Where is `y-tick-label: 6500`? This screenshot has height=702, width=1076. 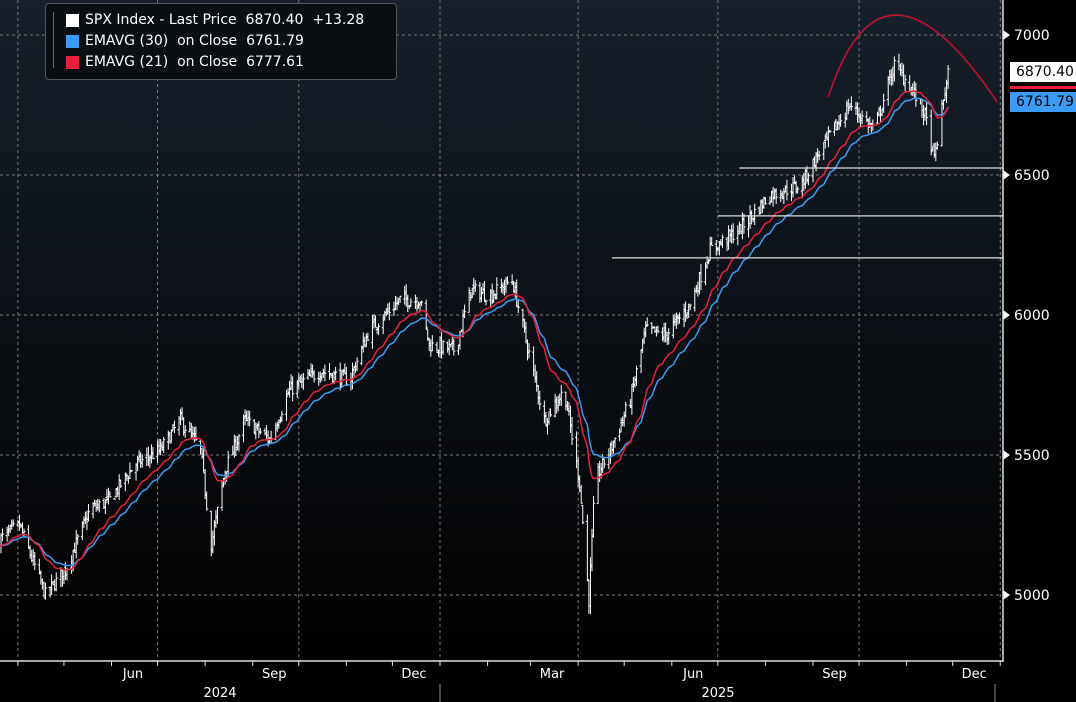
y-tick-label: 6500 is located at coordinates (1032, 176).